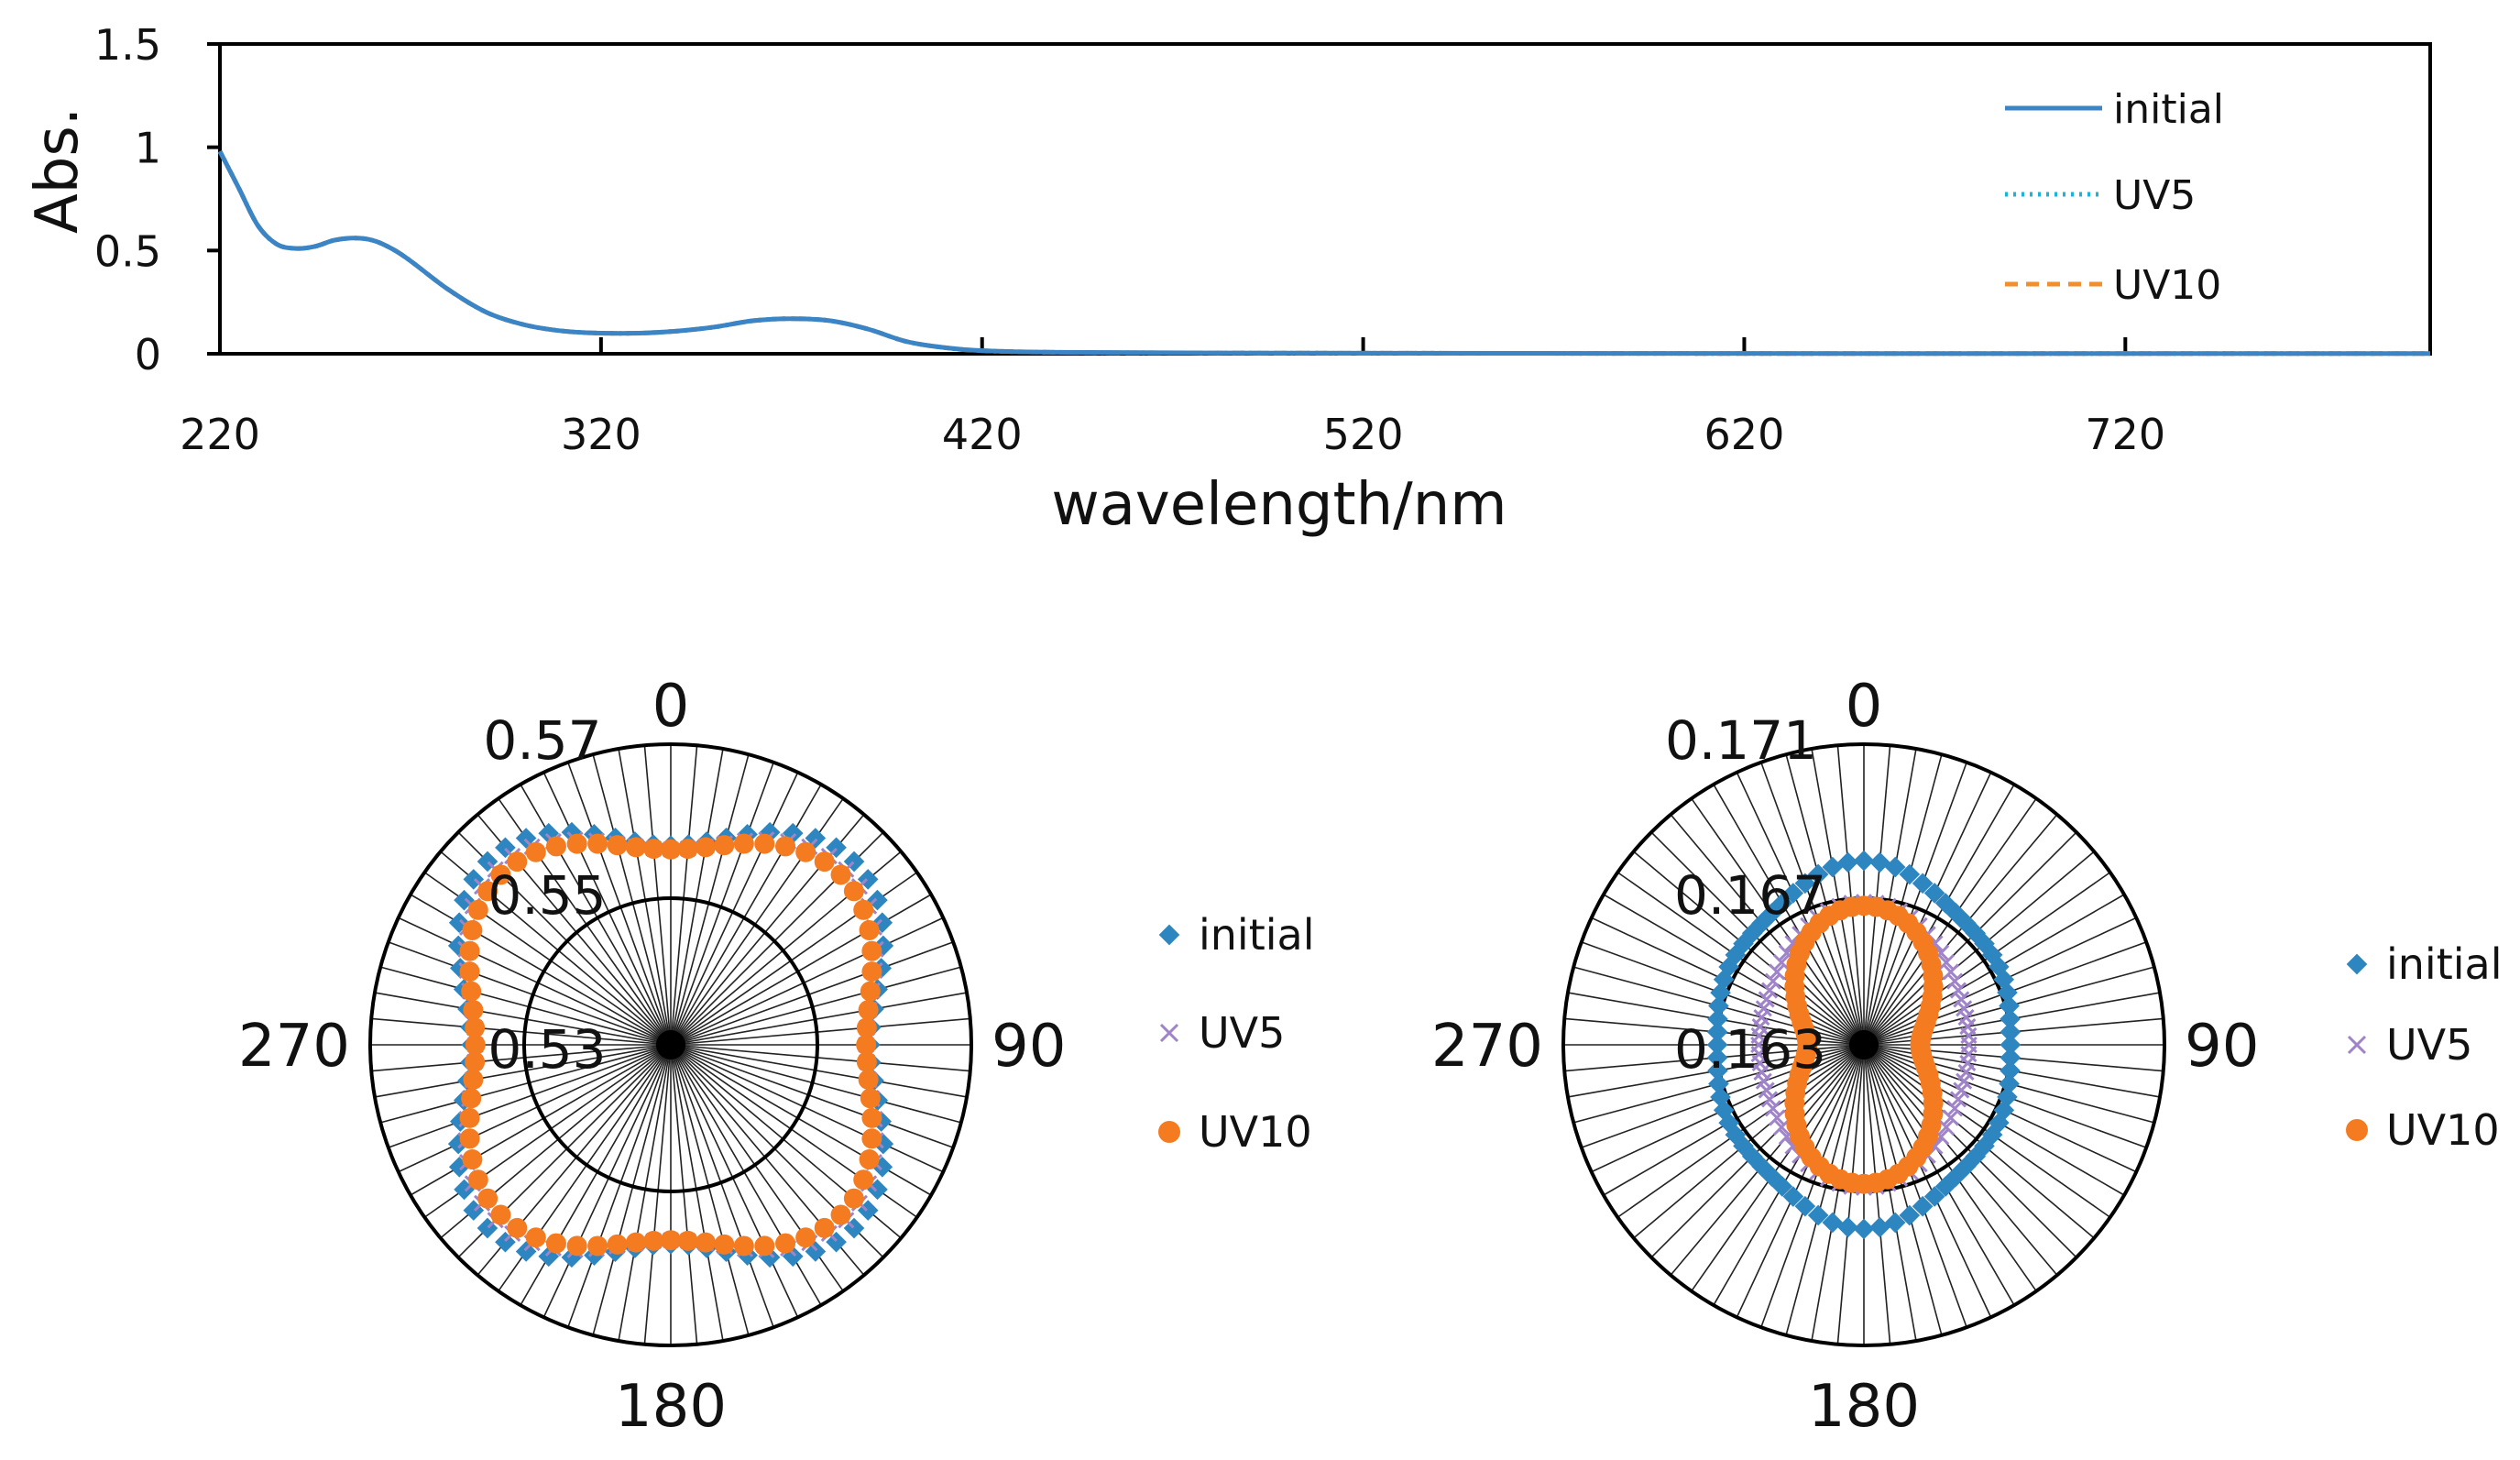 This screenshot has width=2520, height=1460. Describe the element at coordinates (58, 170) in the screenshot. I see `y-axis-label: Abs.` at that location.